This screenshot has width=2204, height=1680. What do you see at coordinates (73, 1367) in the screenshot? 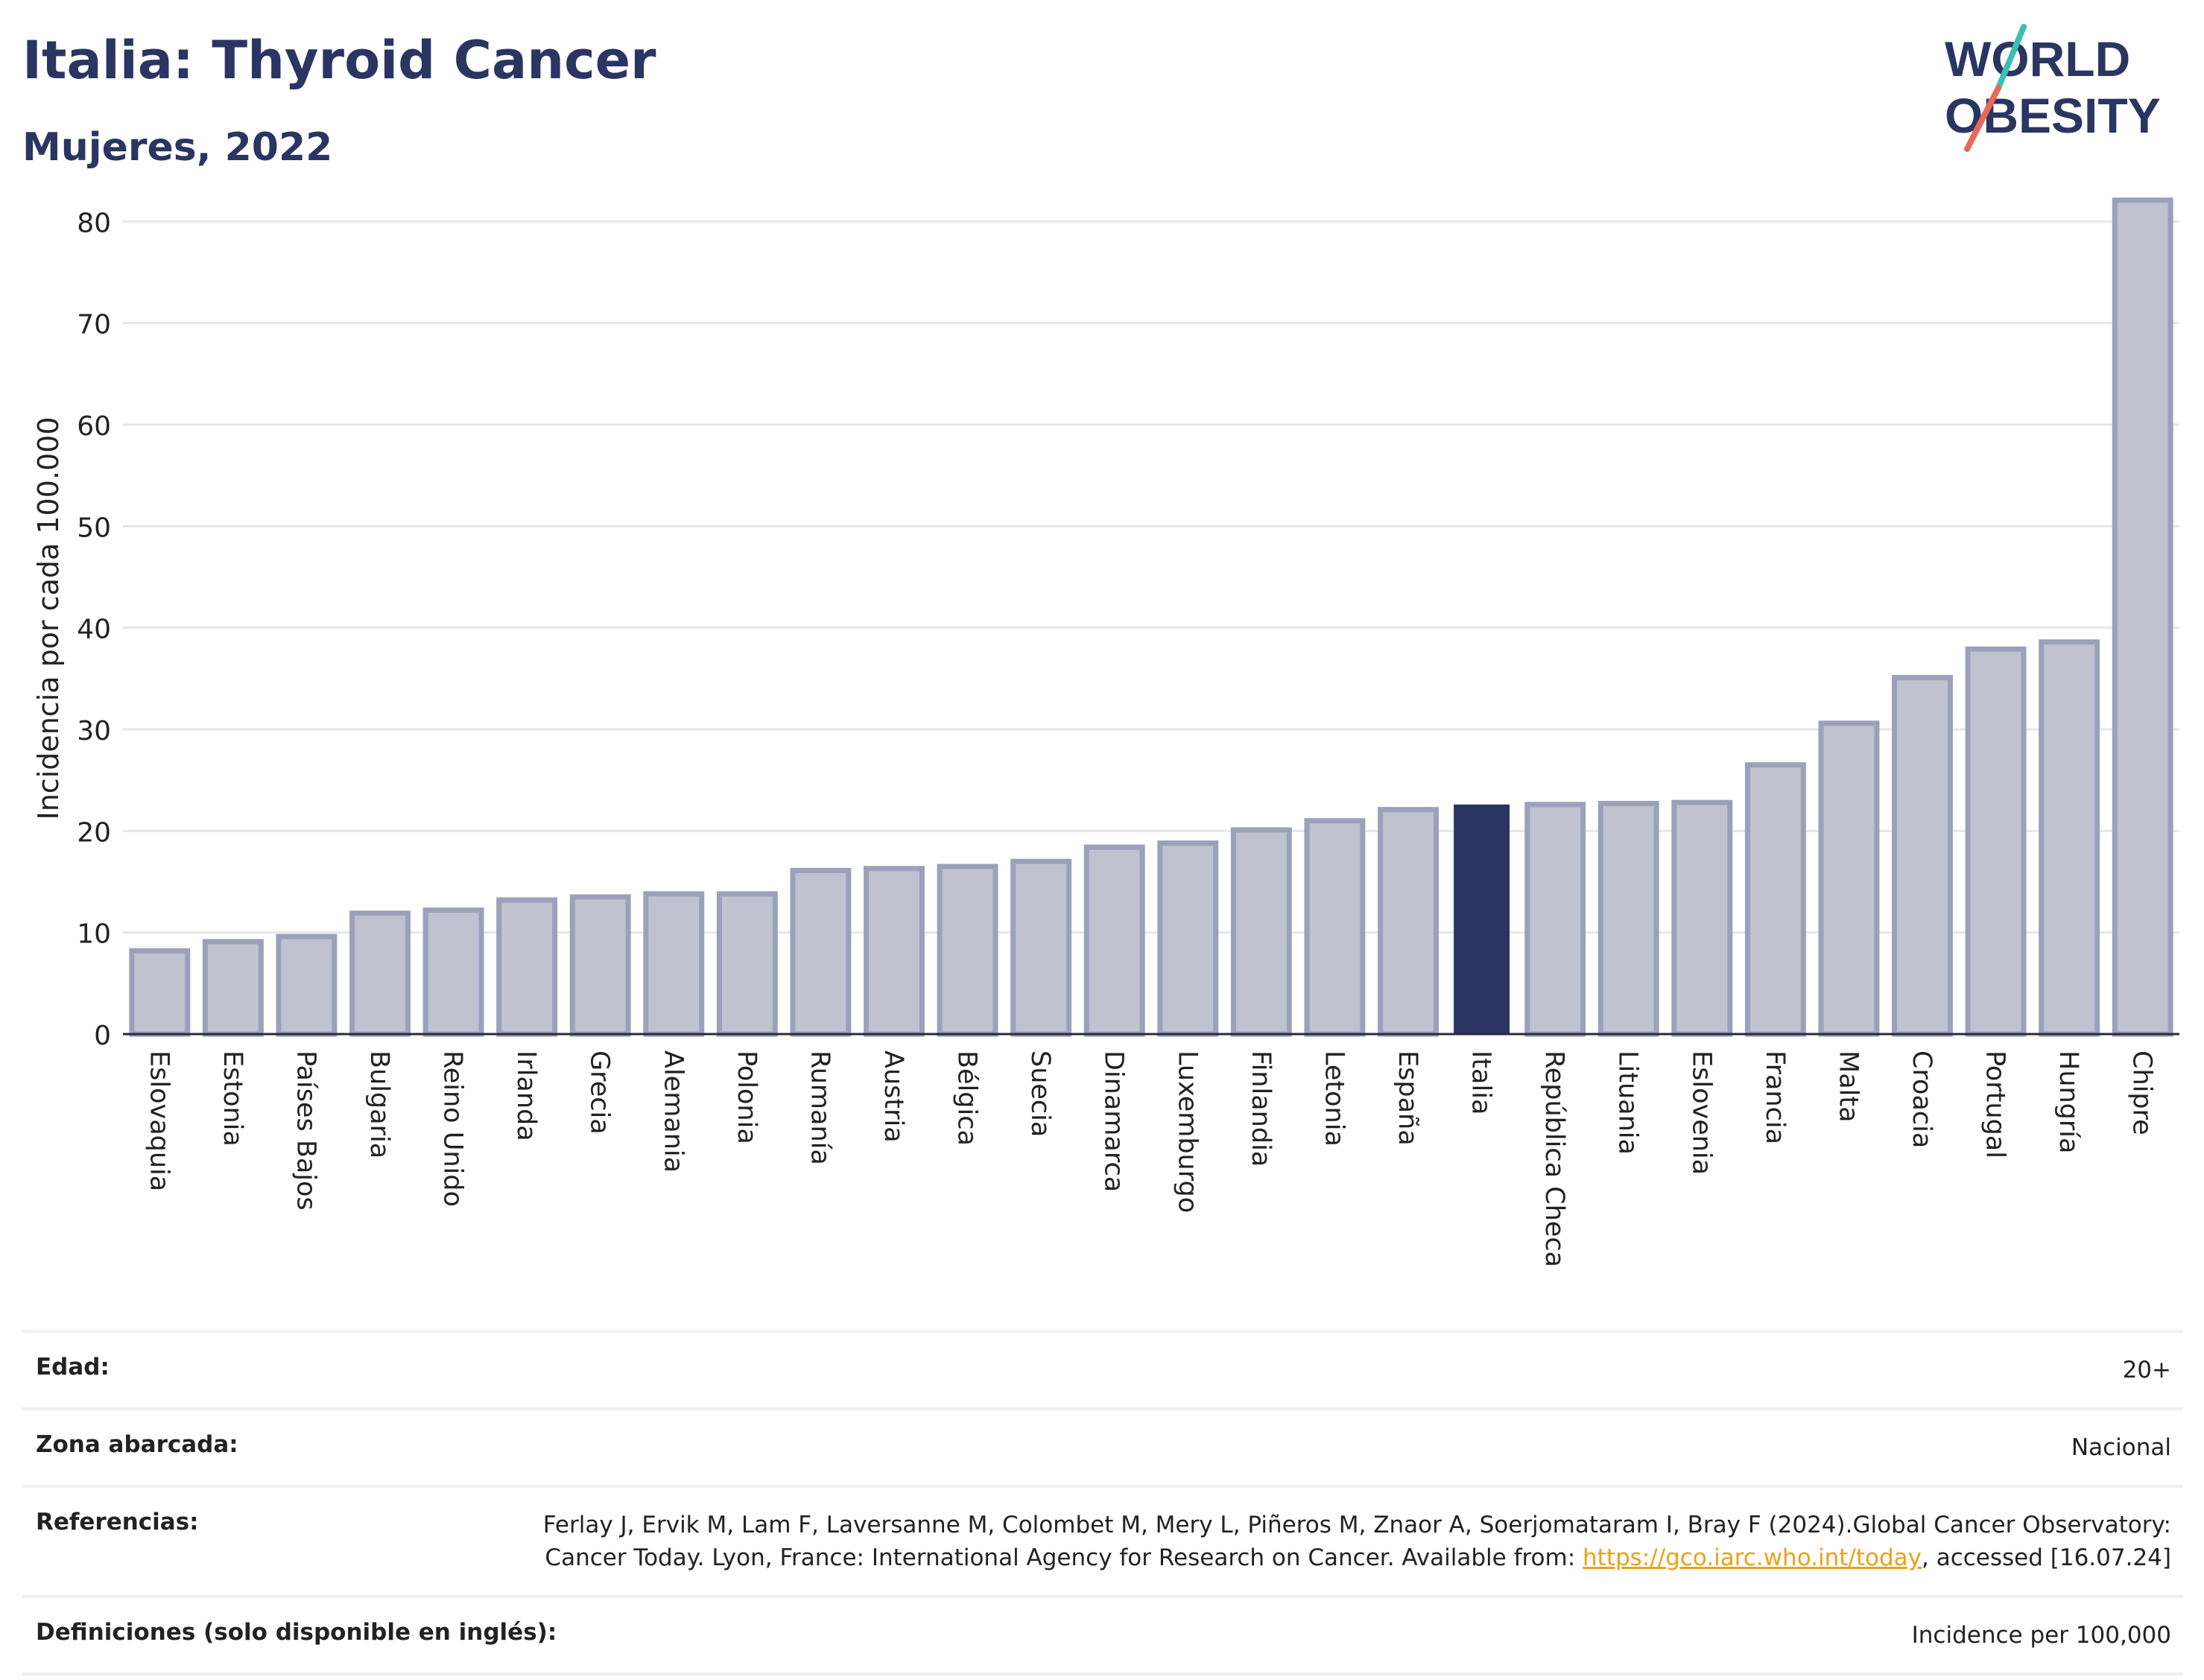
I see `meta-label-age: Edad:` at bounding box center [73, 1367].